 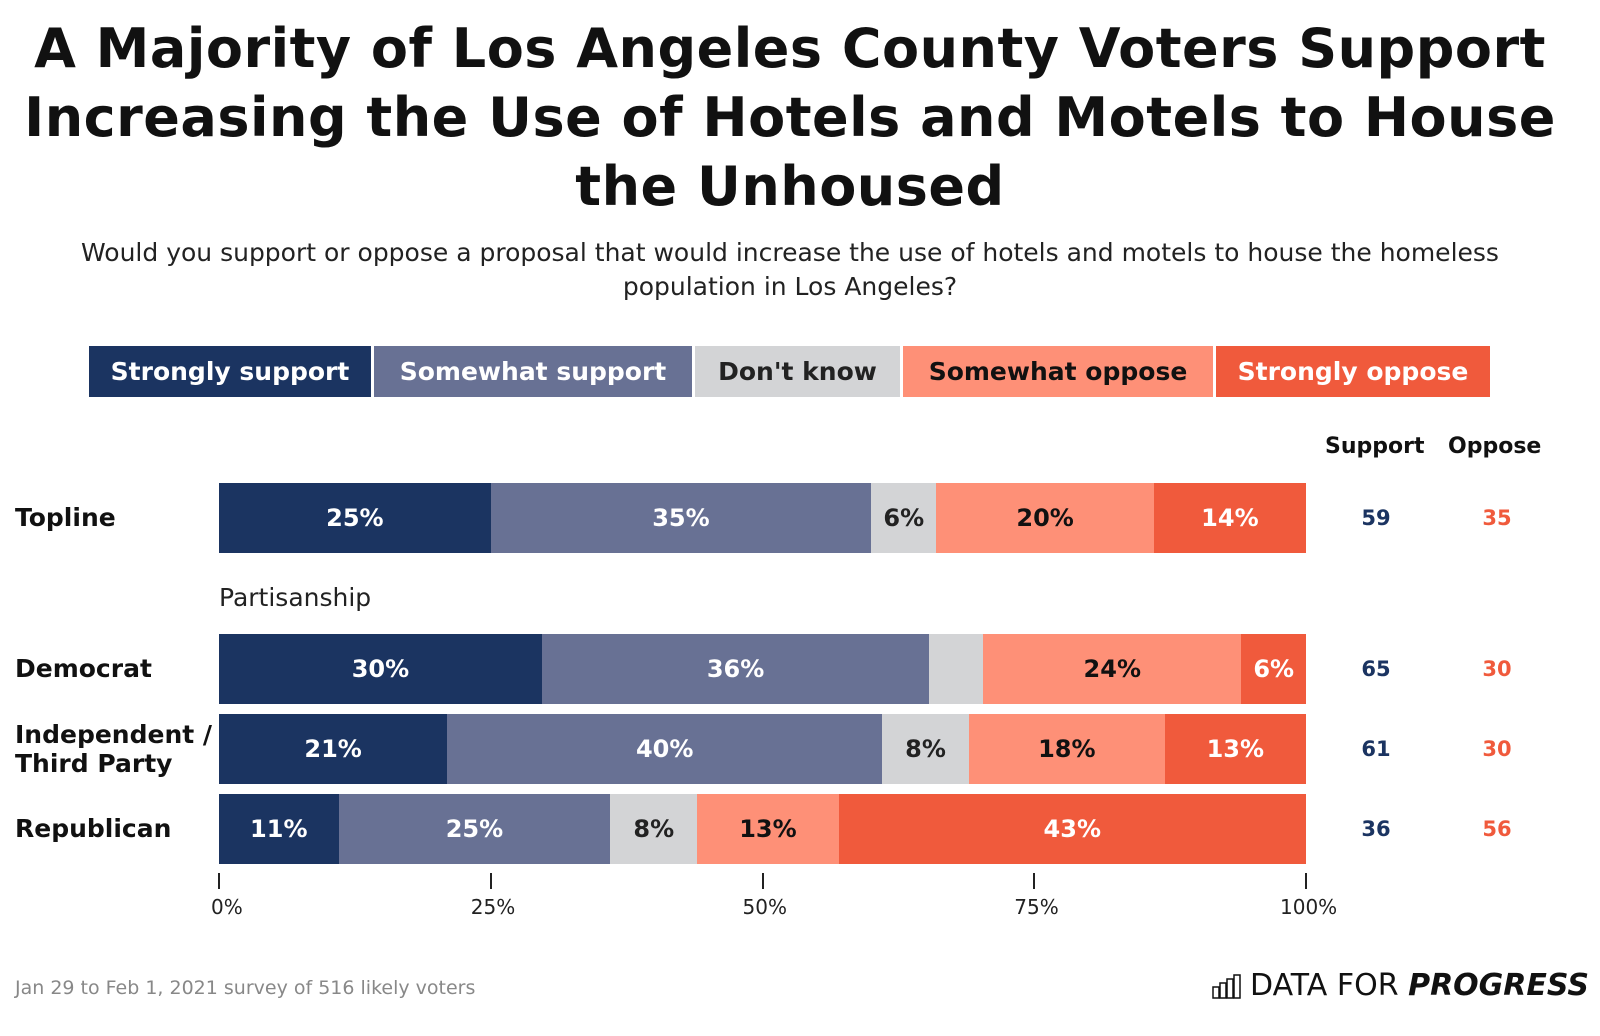 What do you see at coordinates (1353, 371) in the screenshot?
I see `legend-item: Strongly oppose` at bounding box center [1353, 371].